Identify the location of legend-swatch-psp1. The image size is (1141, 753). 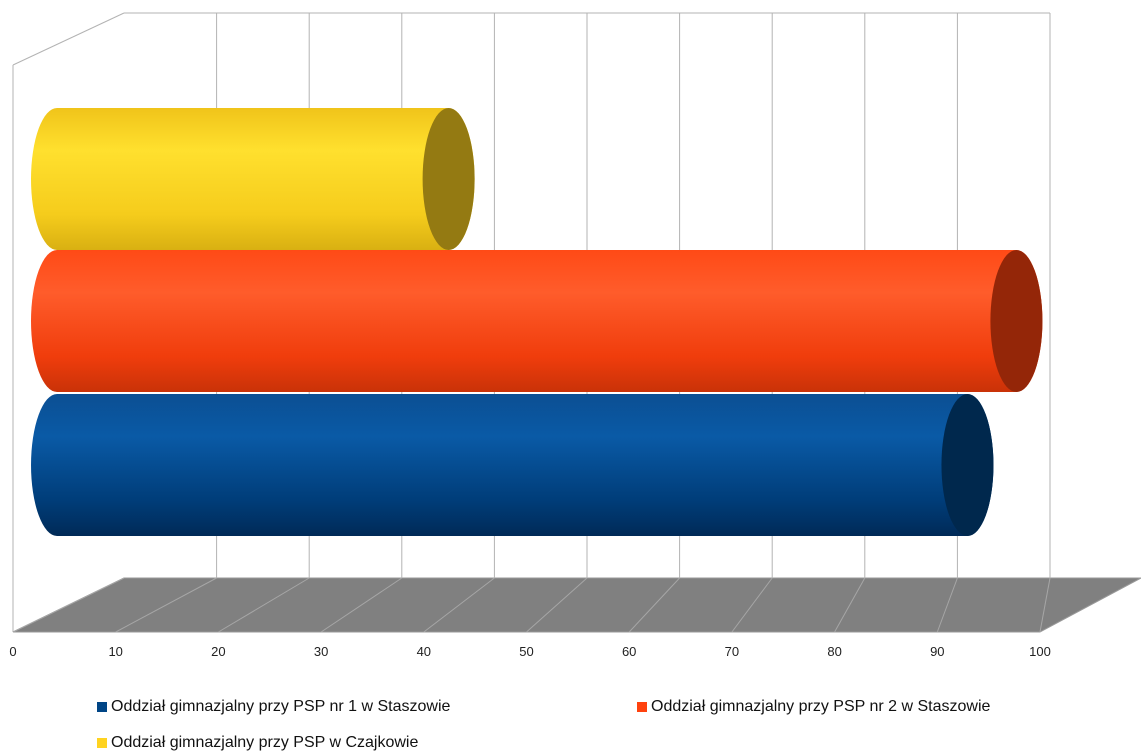
(102, 707).